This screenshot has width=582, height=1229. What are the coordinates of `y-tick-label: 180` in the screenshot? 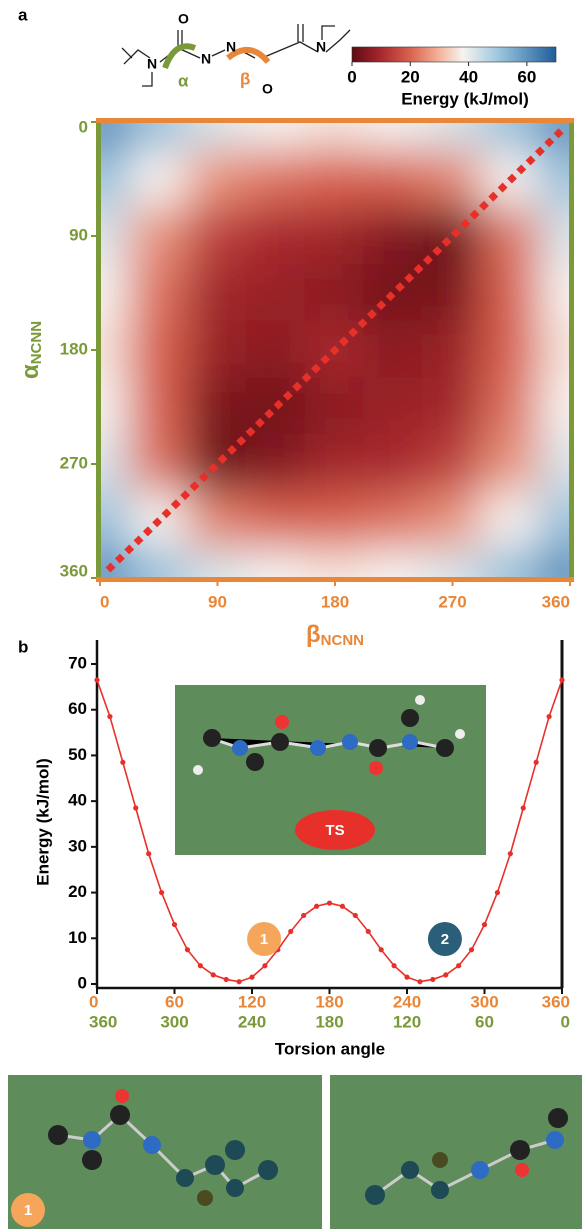 It's located at (74, 348).